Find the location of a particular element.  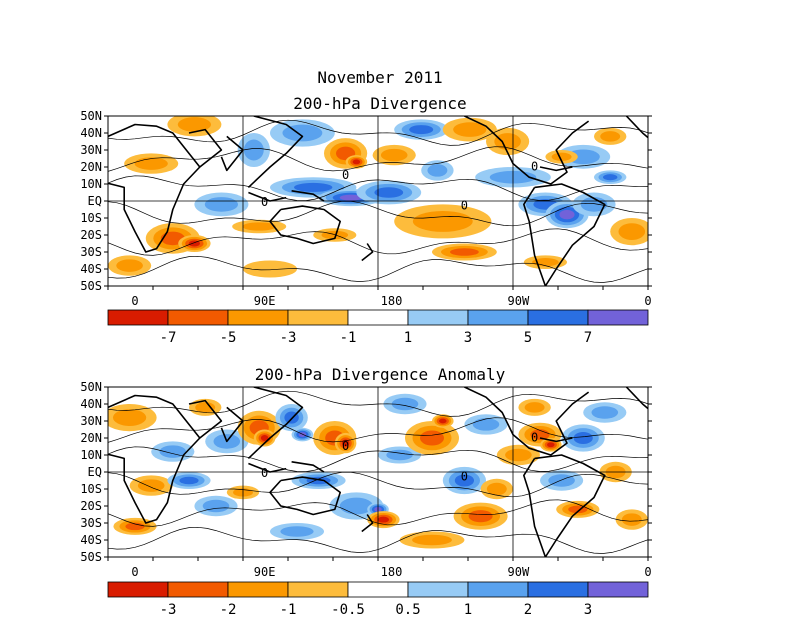

lat-tick-label: EQ is located at coordinates (95, 472).